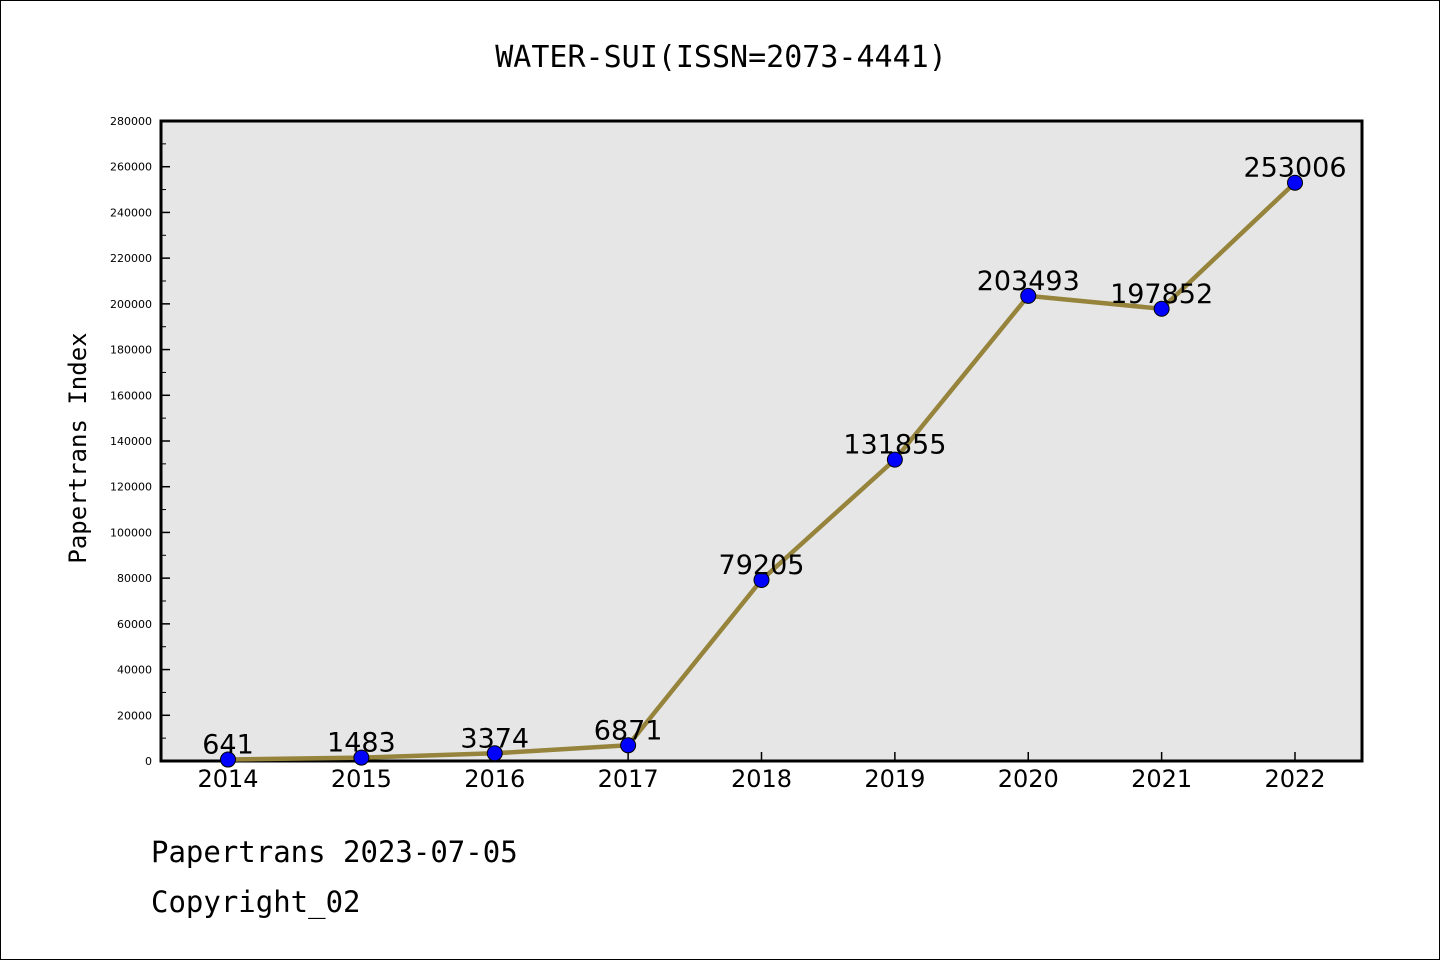  What do you see at coordinates (131, 167) in the screenshot?
I see `y-tick-label: 260000` at bounding box center [131, 167].